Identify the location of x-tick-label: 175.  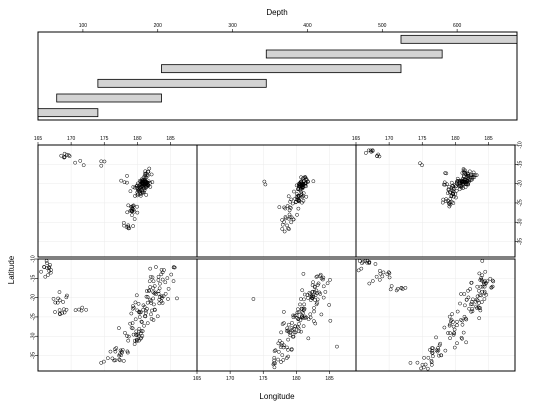
(422, 139).